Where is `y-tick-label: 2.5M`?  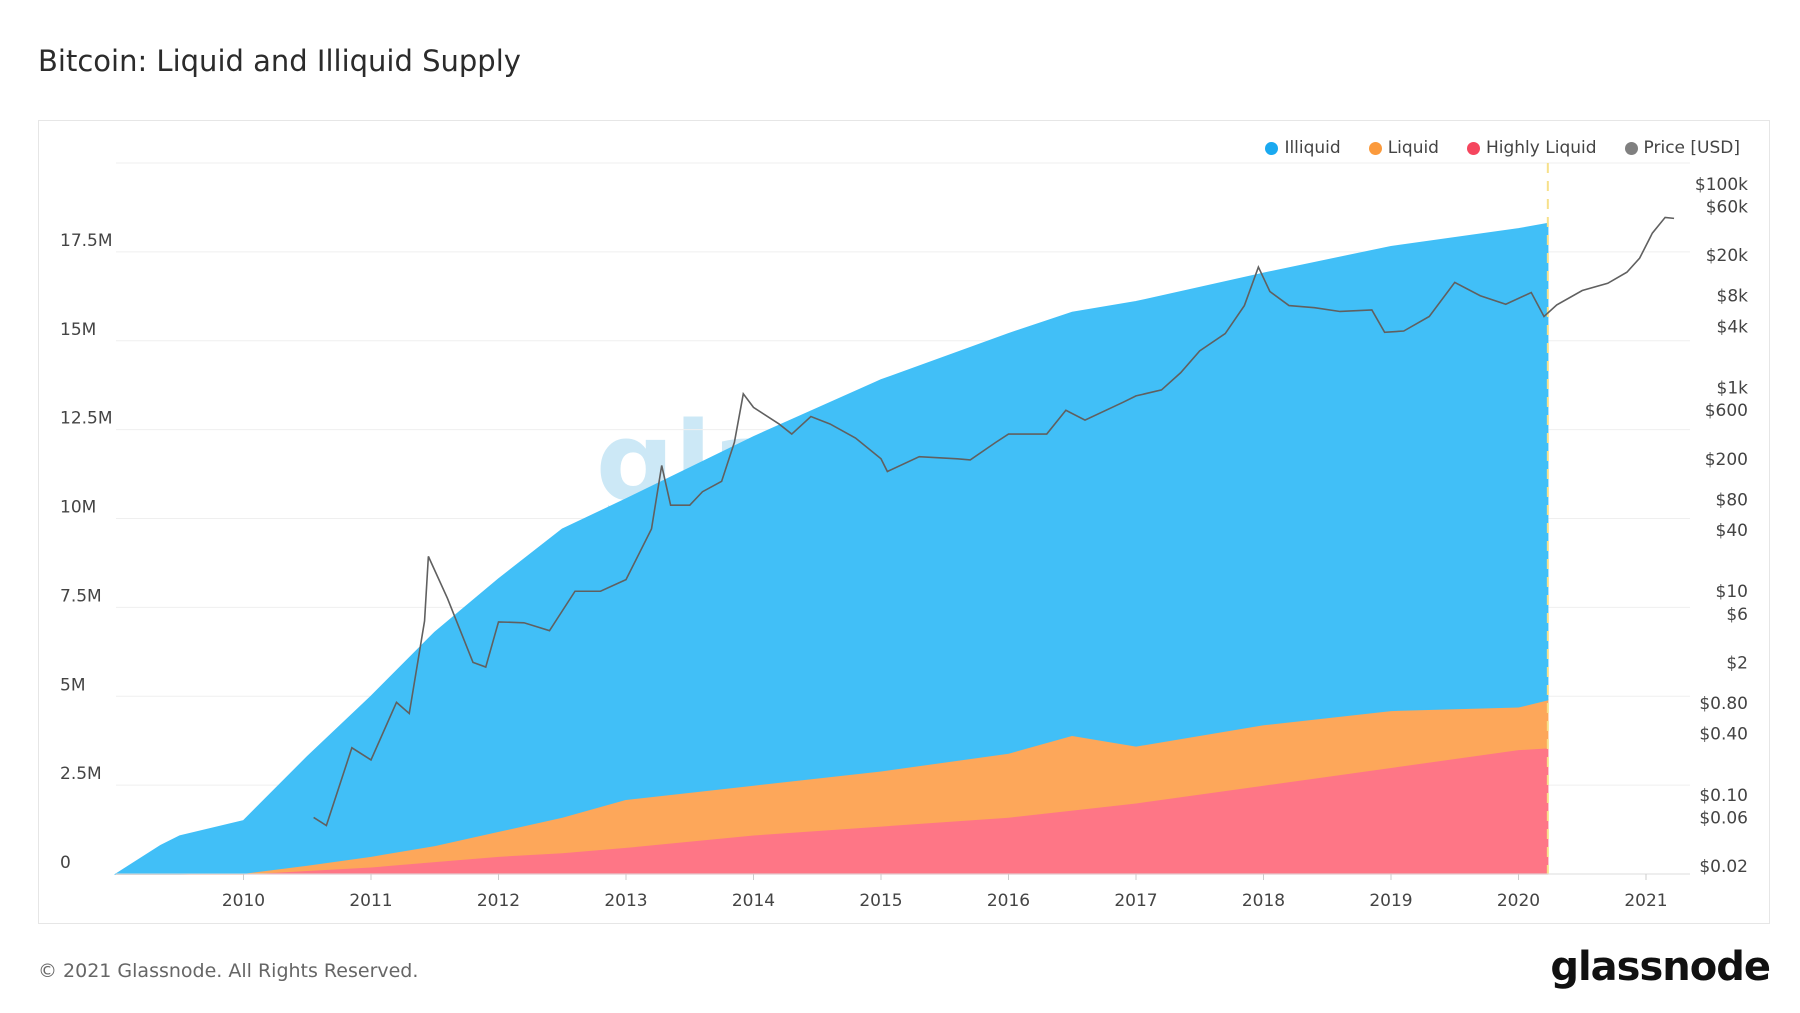 y-tick-label: 2.5M is located at coordinates (81, 774).